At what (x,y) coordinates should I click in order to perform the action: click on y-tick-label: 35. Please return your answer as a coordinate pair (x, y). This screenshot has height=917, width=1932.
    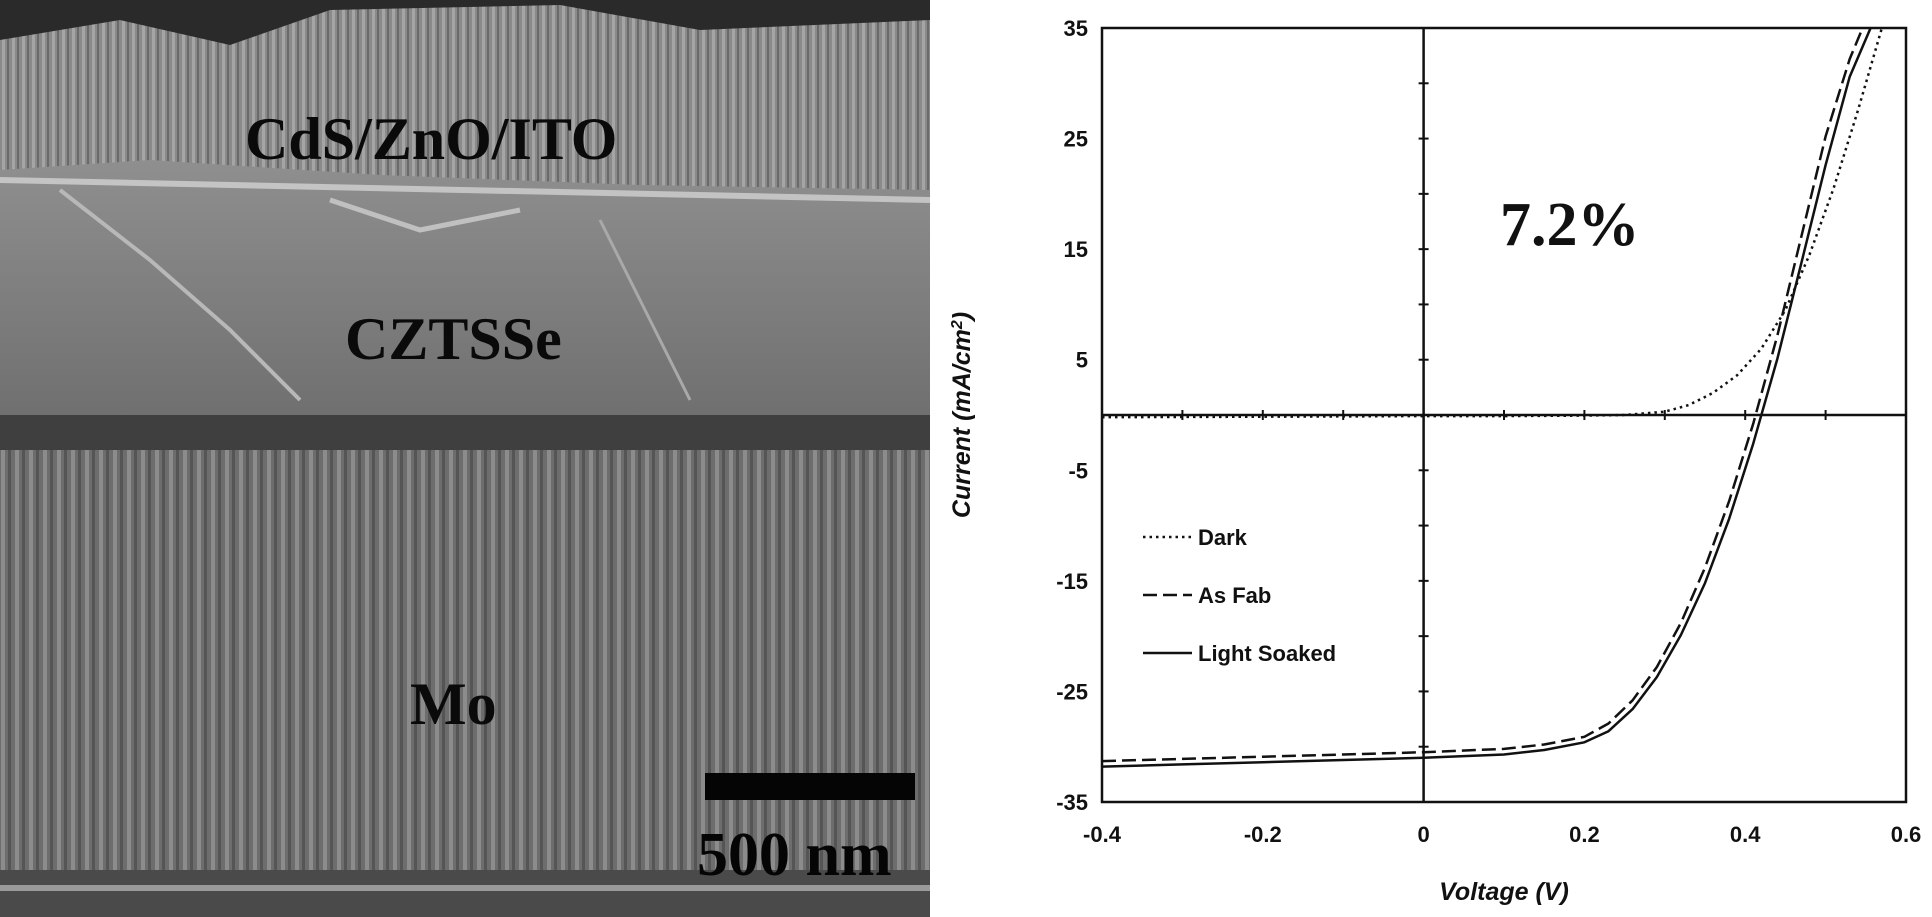
    Looking at the image, I should click on (1076, 28).